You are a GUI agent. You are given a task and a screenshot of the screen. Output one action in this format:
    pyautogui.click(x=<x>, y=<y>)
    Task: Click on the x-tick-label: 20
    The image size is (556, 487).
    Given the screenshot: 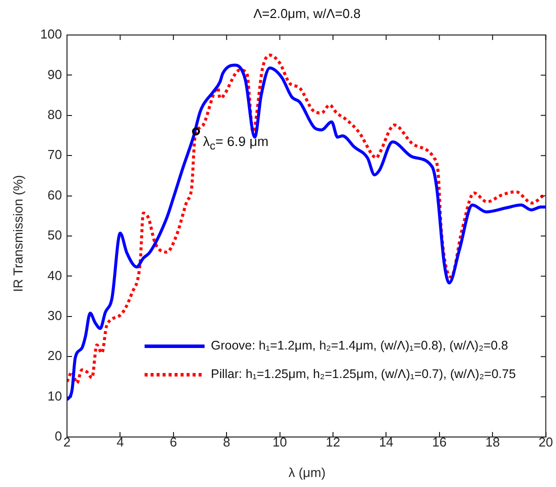 What is the action you would take?
    pyautogui.click(x=546, y=442)
    